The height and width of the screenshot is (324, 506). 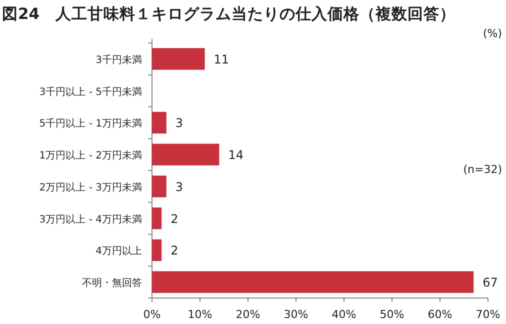 I want to click on x-tick-label: 50%, so click(x=392, y=314).